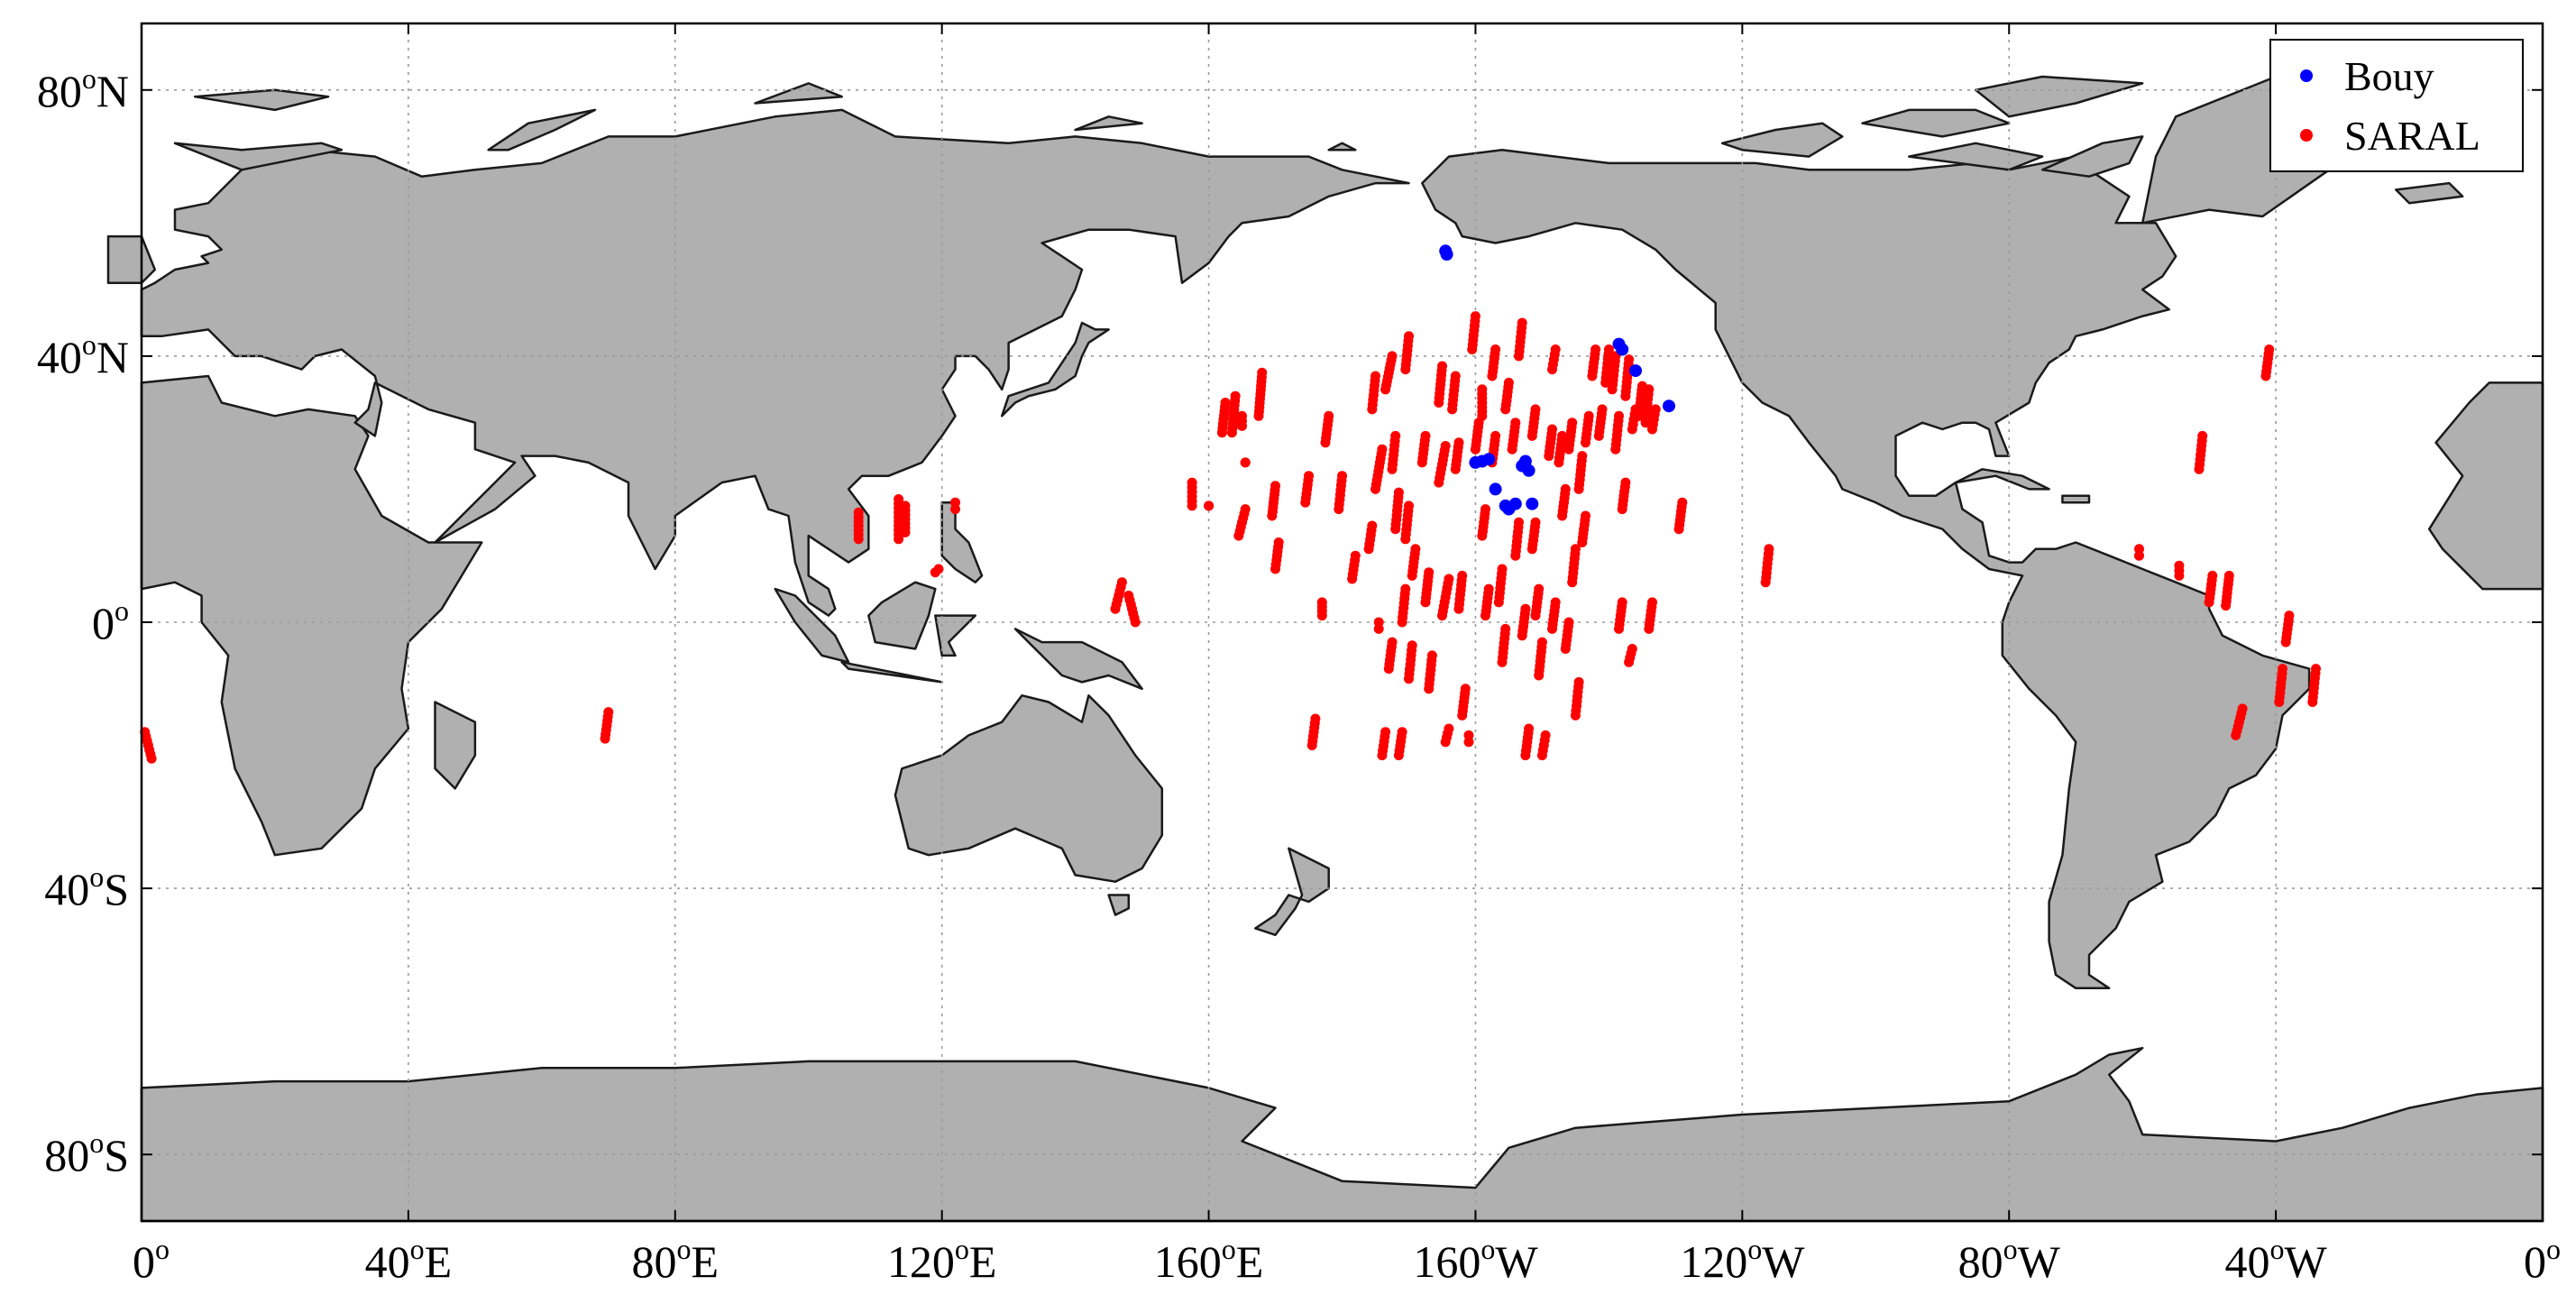 The width and height of the screenshot is (2576, 1313). I want to click on legend-box, so click(2396, 106).